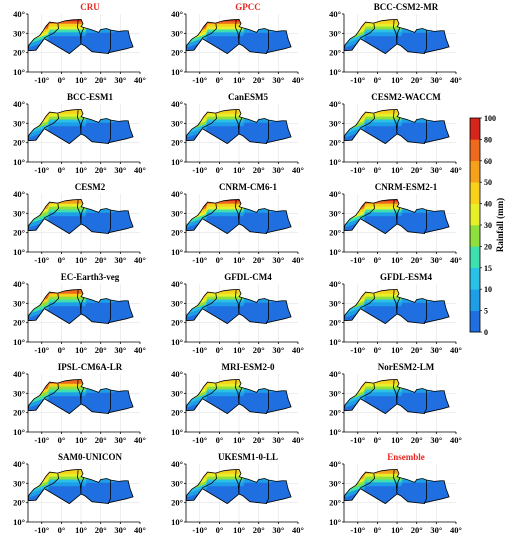 Image resolution: width=512 pixels, height=550 pixels. What do you see at coordinates (90, 277) in the screenshot?
I see `panel-title: EC-Earth3-veg` at bounding box center [90, 277].